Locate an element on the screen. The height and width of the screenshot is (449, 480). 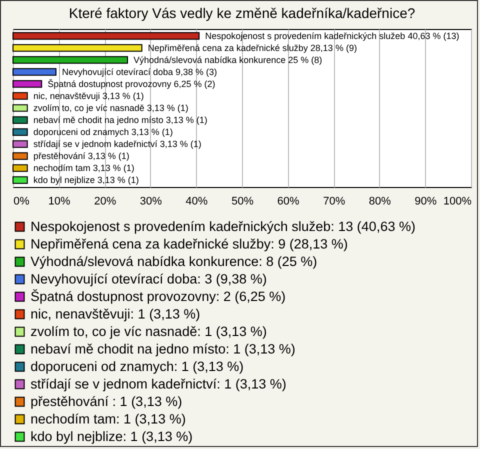
x-tick-label: 100% is located at coordinates (457, 202).